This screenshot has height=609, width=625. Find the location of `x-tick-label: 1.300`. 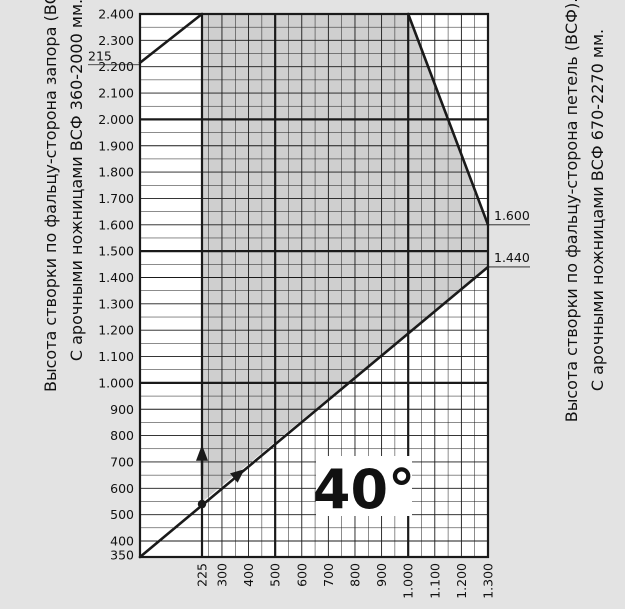

x-tick-label: 1.300 is located at coordinates (488, 581).